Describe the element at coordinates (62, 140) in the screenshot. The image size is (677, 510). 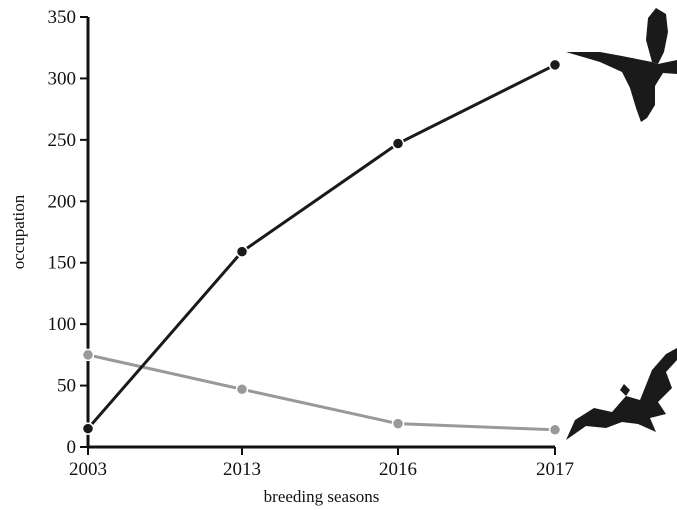
I see `y-tick-label: 250` at that location.